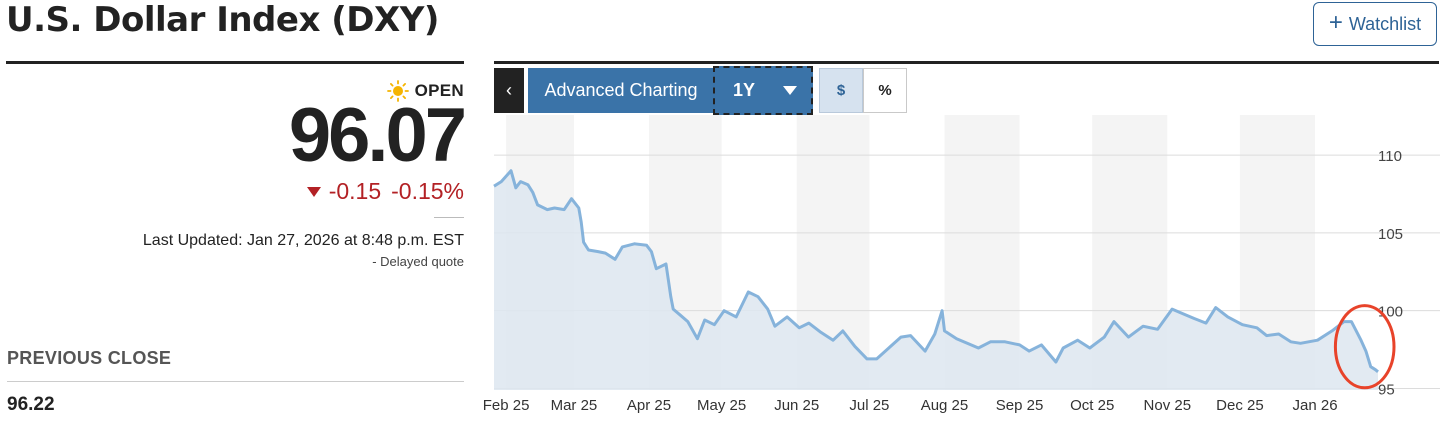  What do you see at coordinates (649, 405) in the screenshot?
I see `x-tick-label: Apr 25` at bounding box center [649, 405].